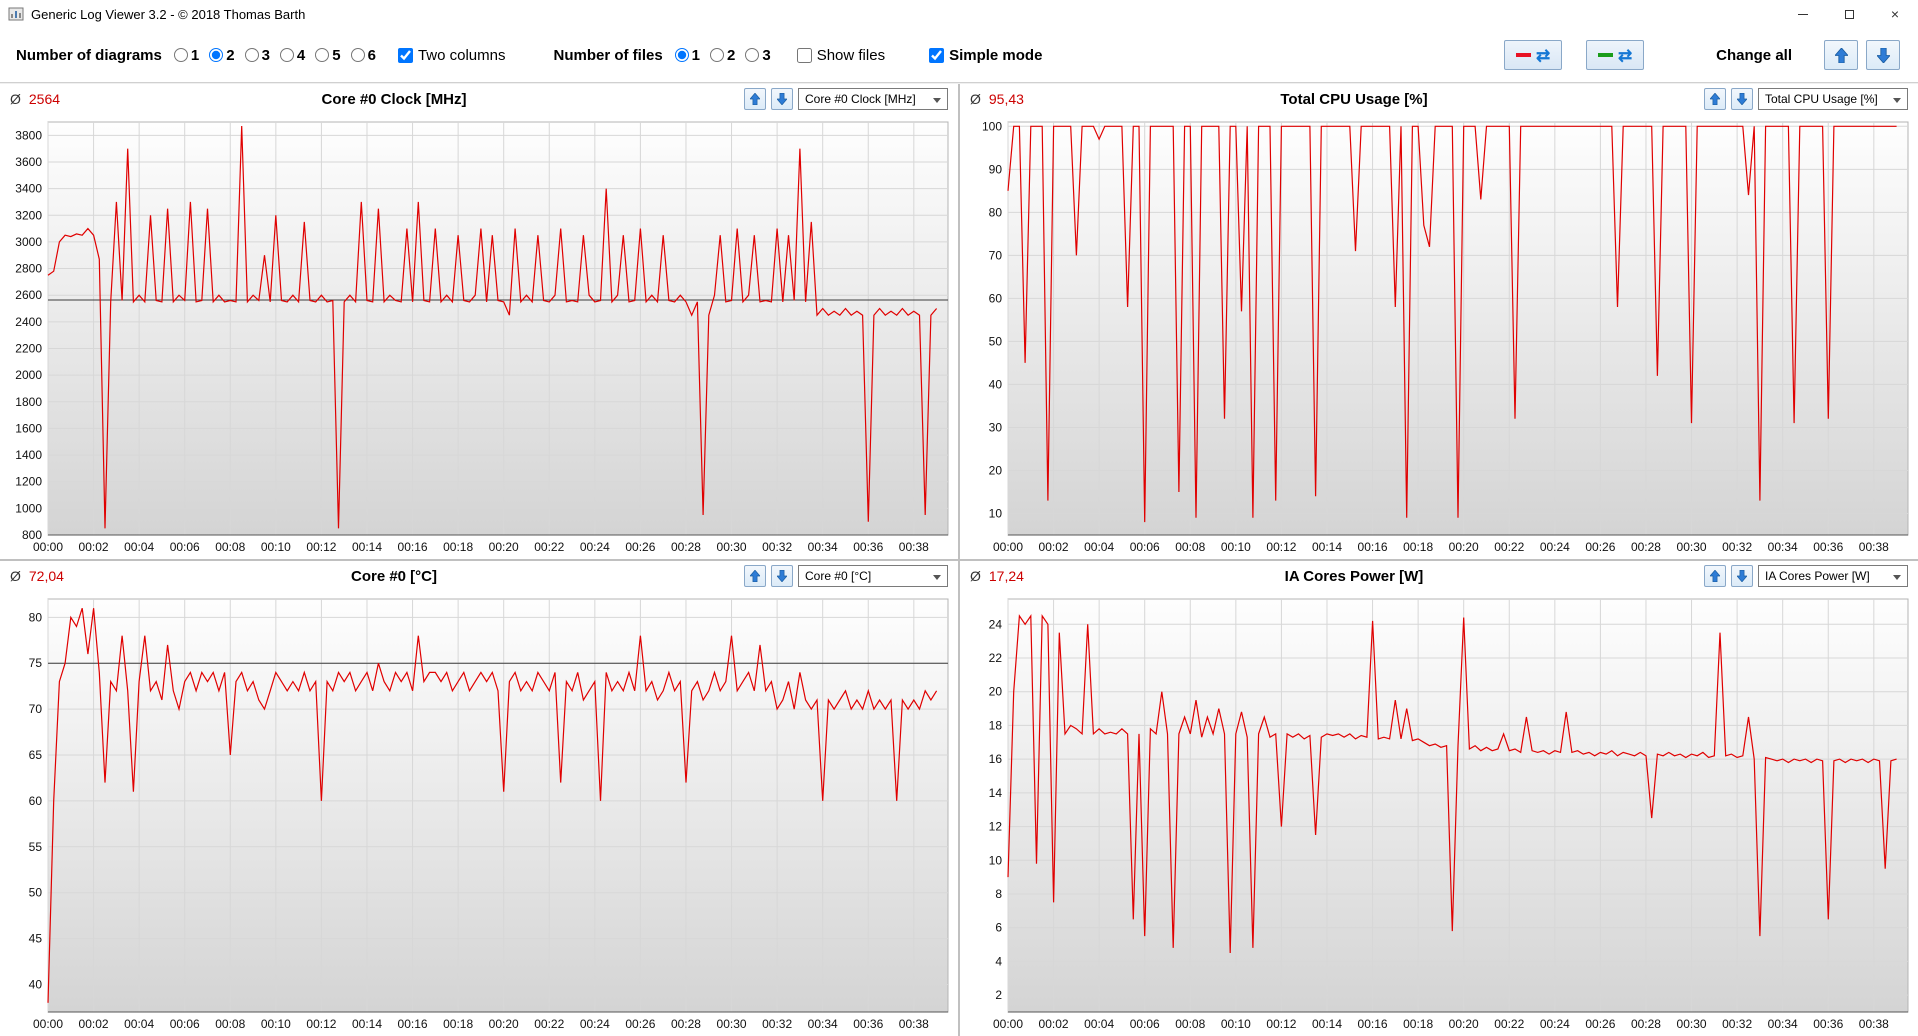 Image resolution: width=1918 pixels, height=1036 pixels. I want to click on diagram-count-5-radio, so click(322, 55).